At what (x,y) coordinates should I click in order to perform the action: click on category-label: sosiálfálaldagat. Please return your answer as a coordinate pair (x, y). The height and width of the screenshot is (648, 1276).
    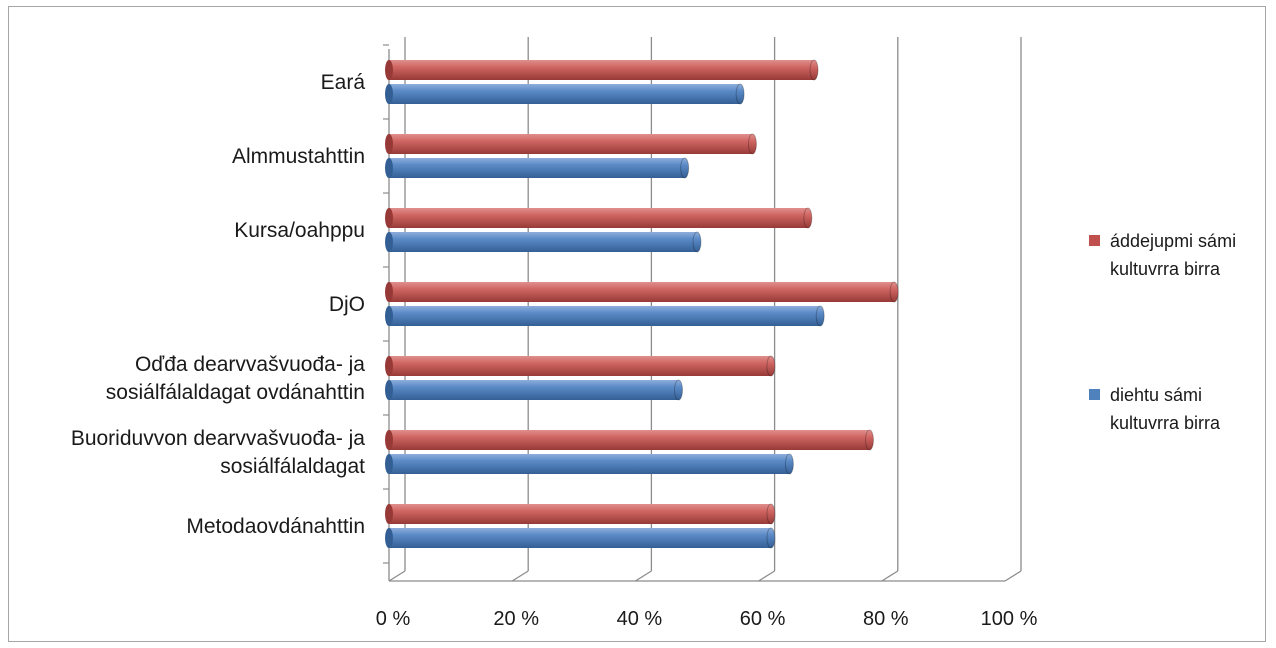
    Looking at the image, I should click on (292, 466).